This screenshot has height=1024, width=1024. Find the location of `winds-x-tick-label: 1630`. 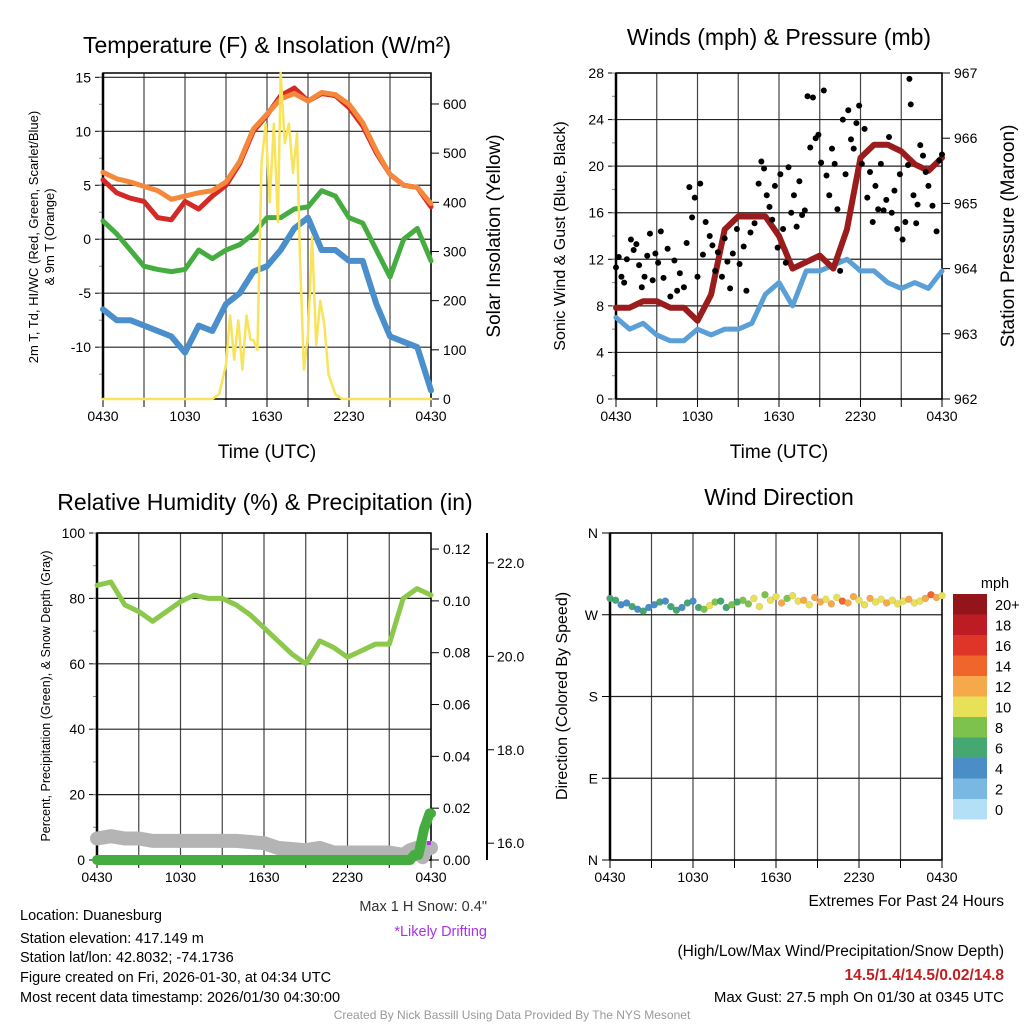

winds-x-tick-label: 1630 is located at coordinates (778, 416).